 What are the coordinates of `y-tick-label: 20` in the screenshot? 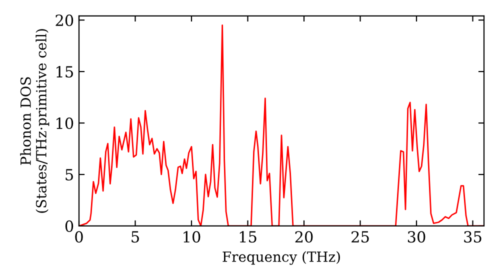 It's located at (65, 20).